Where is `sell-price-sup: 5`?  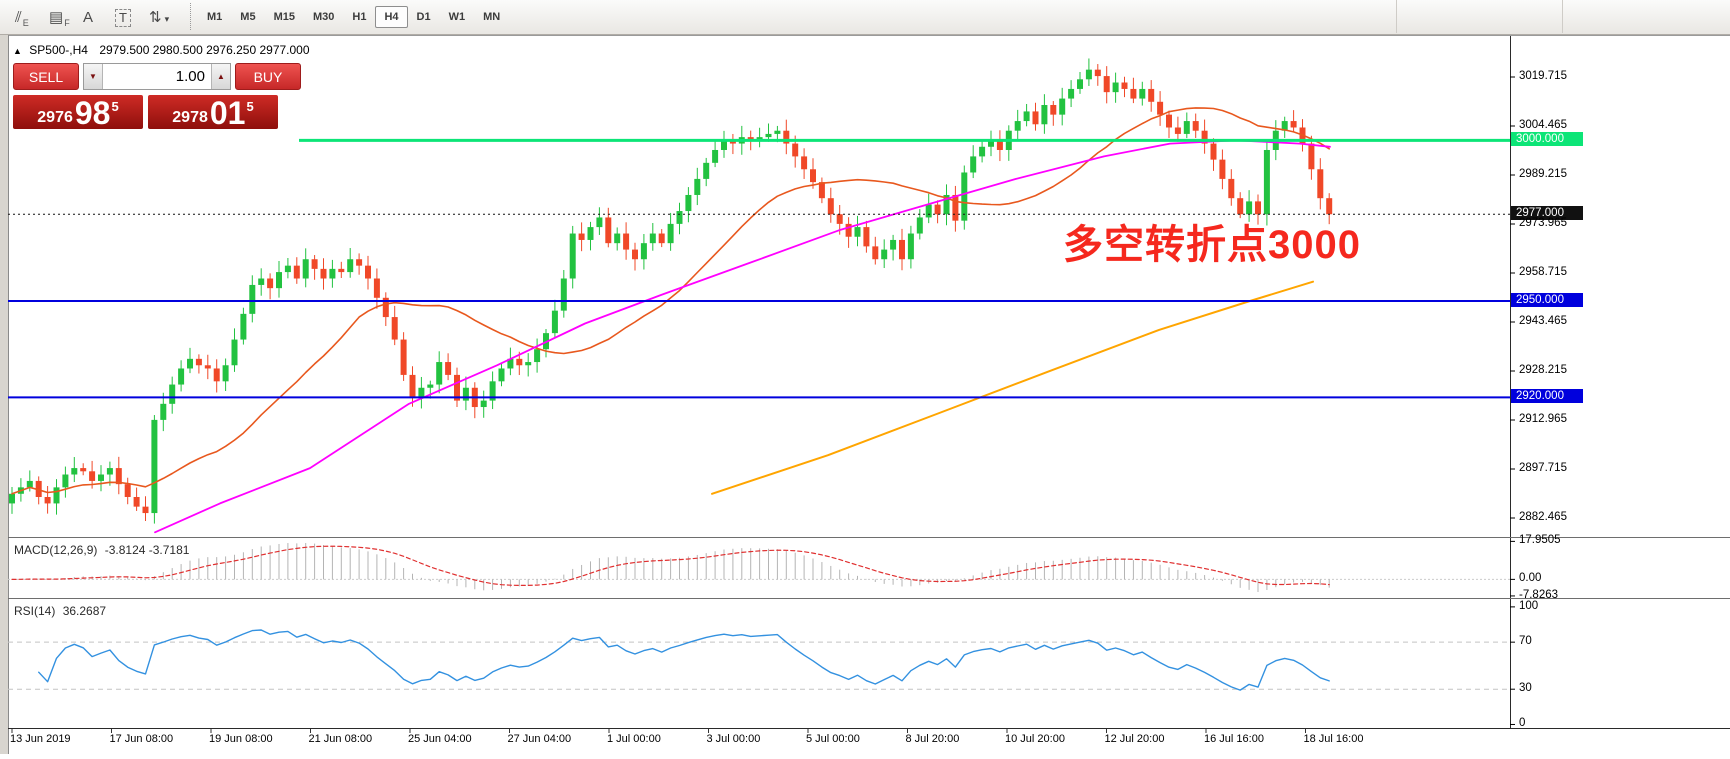
sell-price-sup: 5 is located at coordinates (115, 106).